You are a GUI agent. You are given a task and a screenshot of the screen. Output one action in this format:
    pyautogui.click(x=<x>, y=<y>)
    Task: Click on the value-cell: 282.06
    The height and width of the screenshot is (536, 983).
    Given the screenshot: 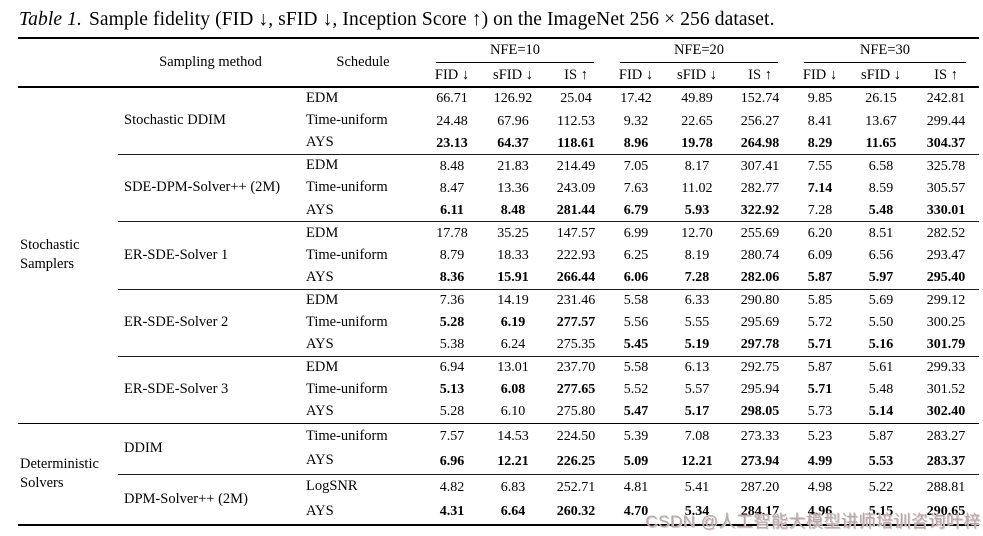 What is the action you would take?
    pyautogui.click(x=760, y=278)
    